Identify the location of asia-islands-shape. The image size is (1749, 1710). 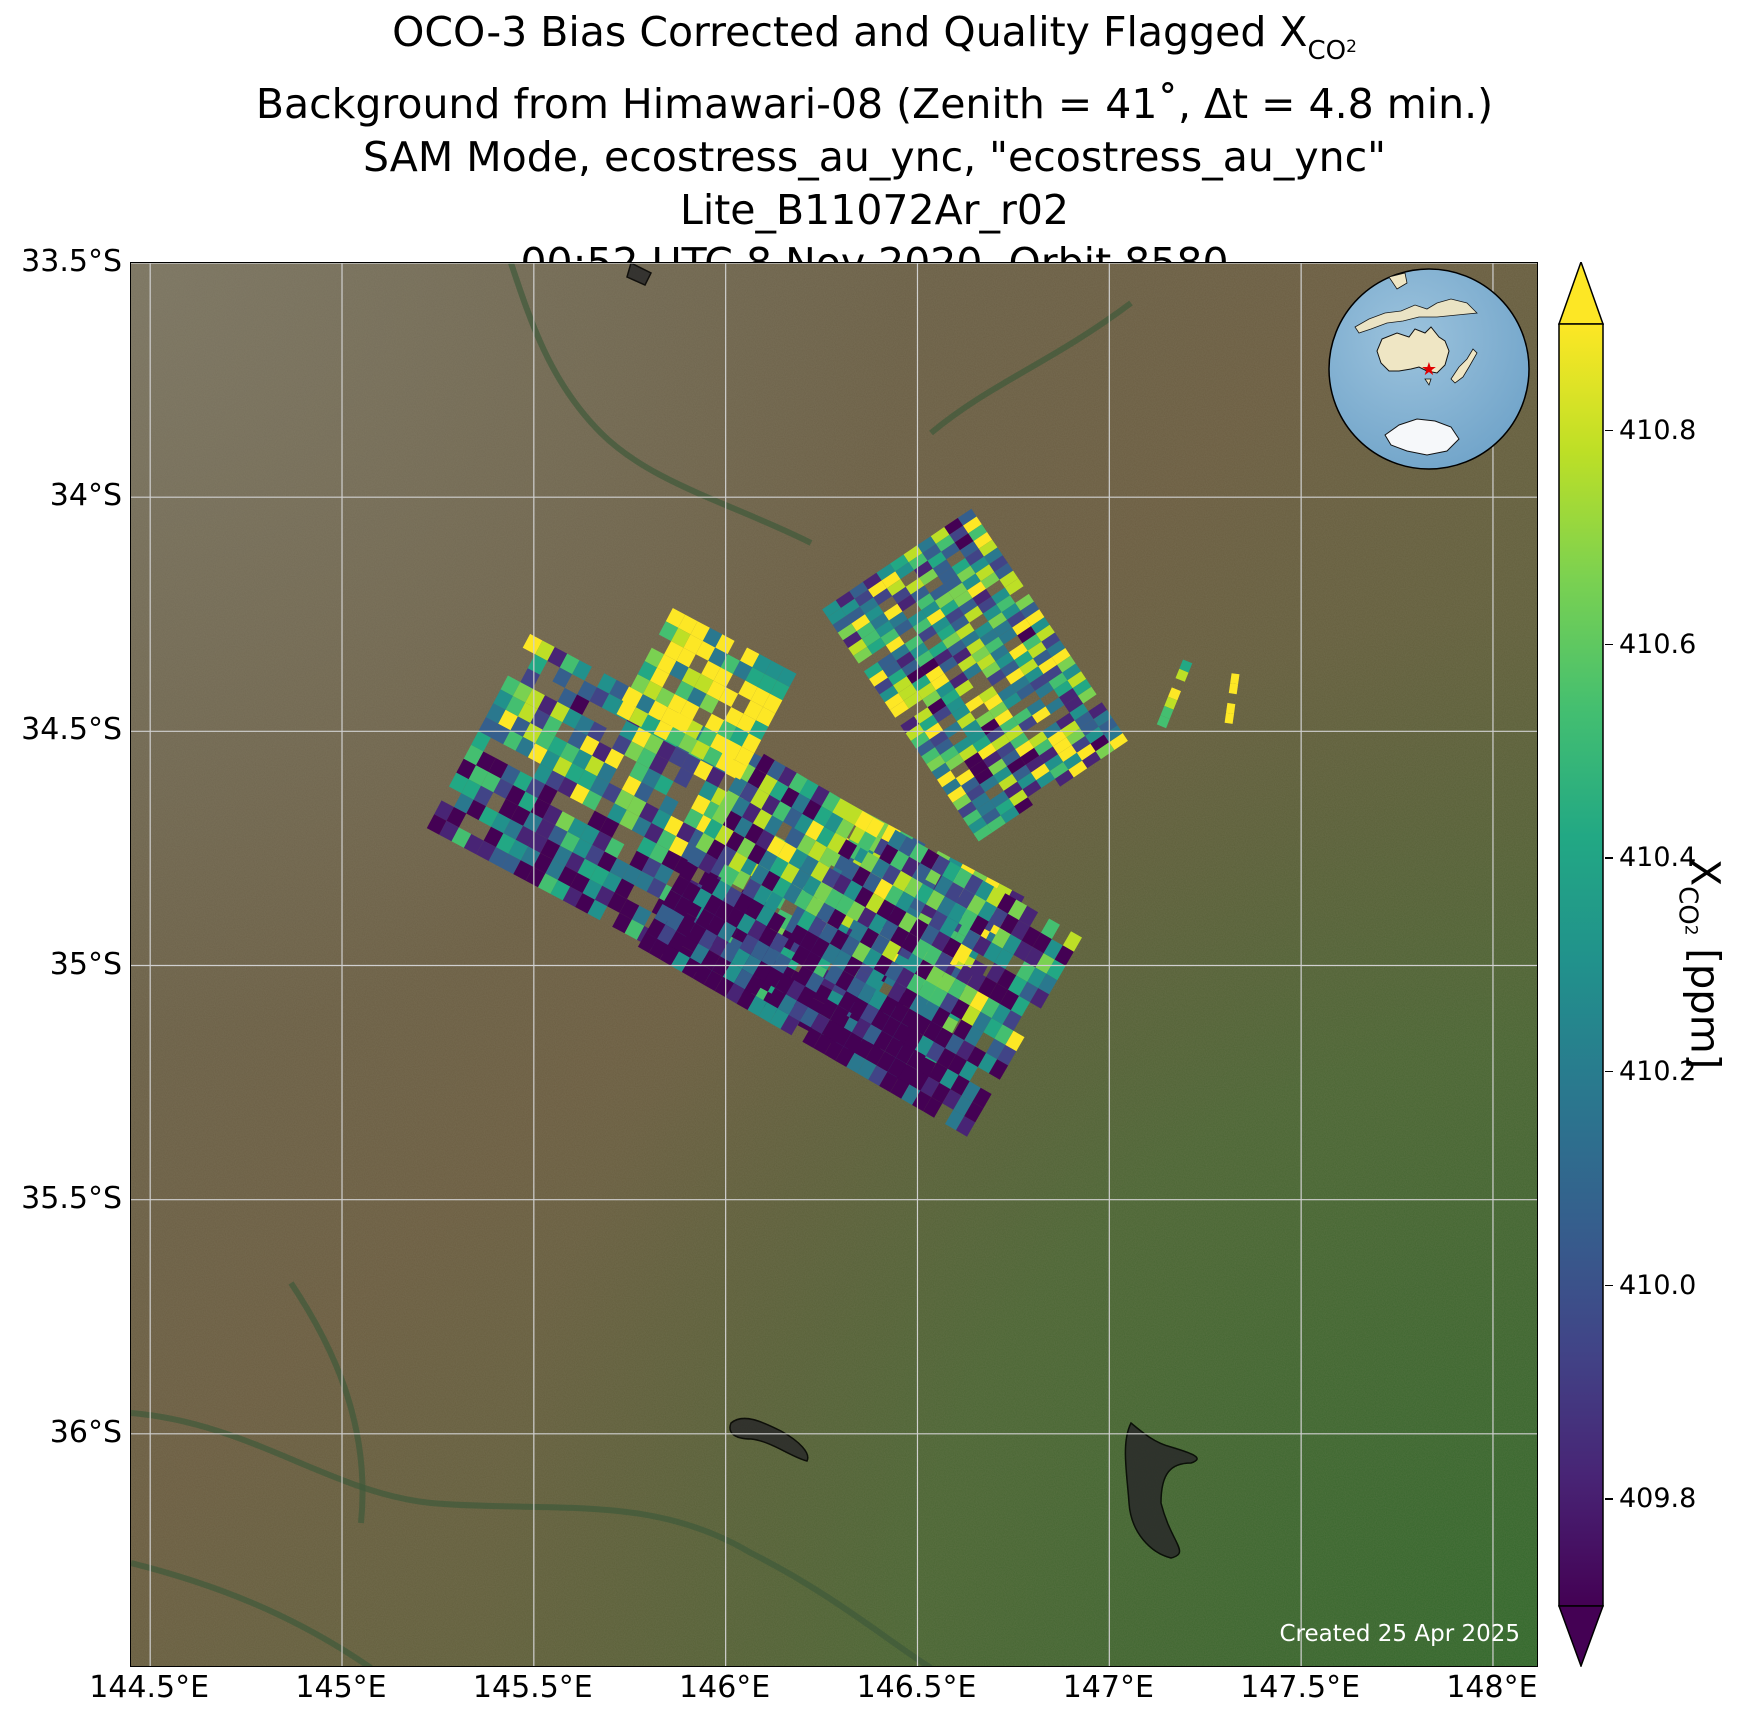
(1416, 316).